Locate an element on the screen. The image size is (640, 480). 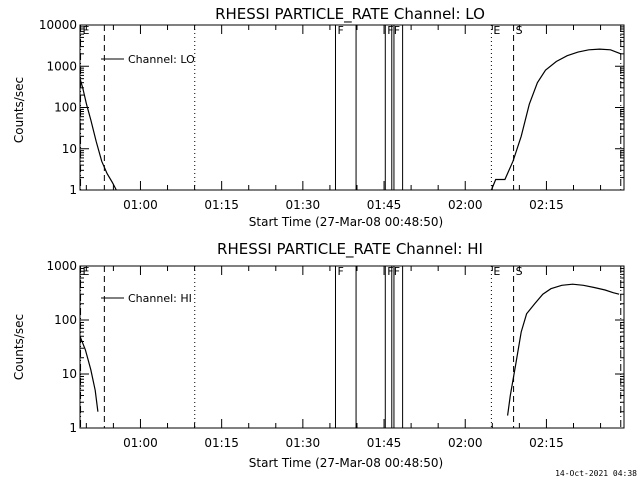
legend-label-hi: Channel: HI is located at coordinates (160, 298).